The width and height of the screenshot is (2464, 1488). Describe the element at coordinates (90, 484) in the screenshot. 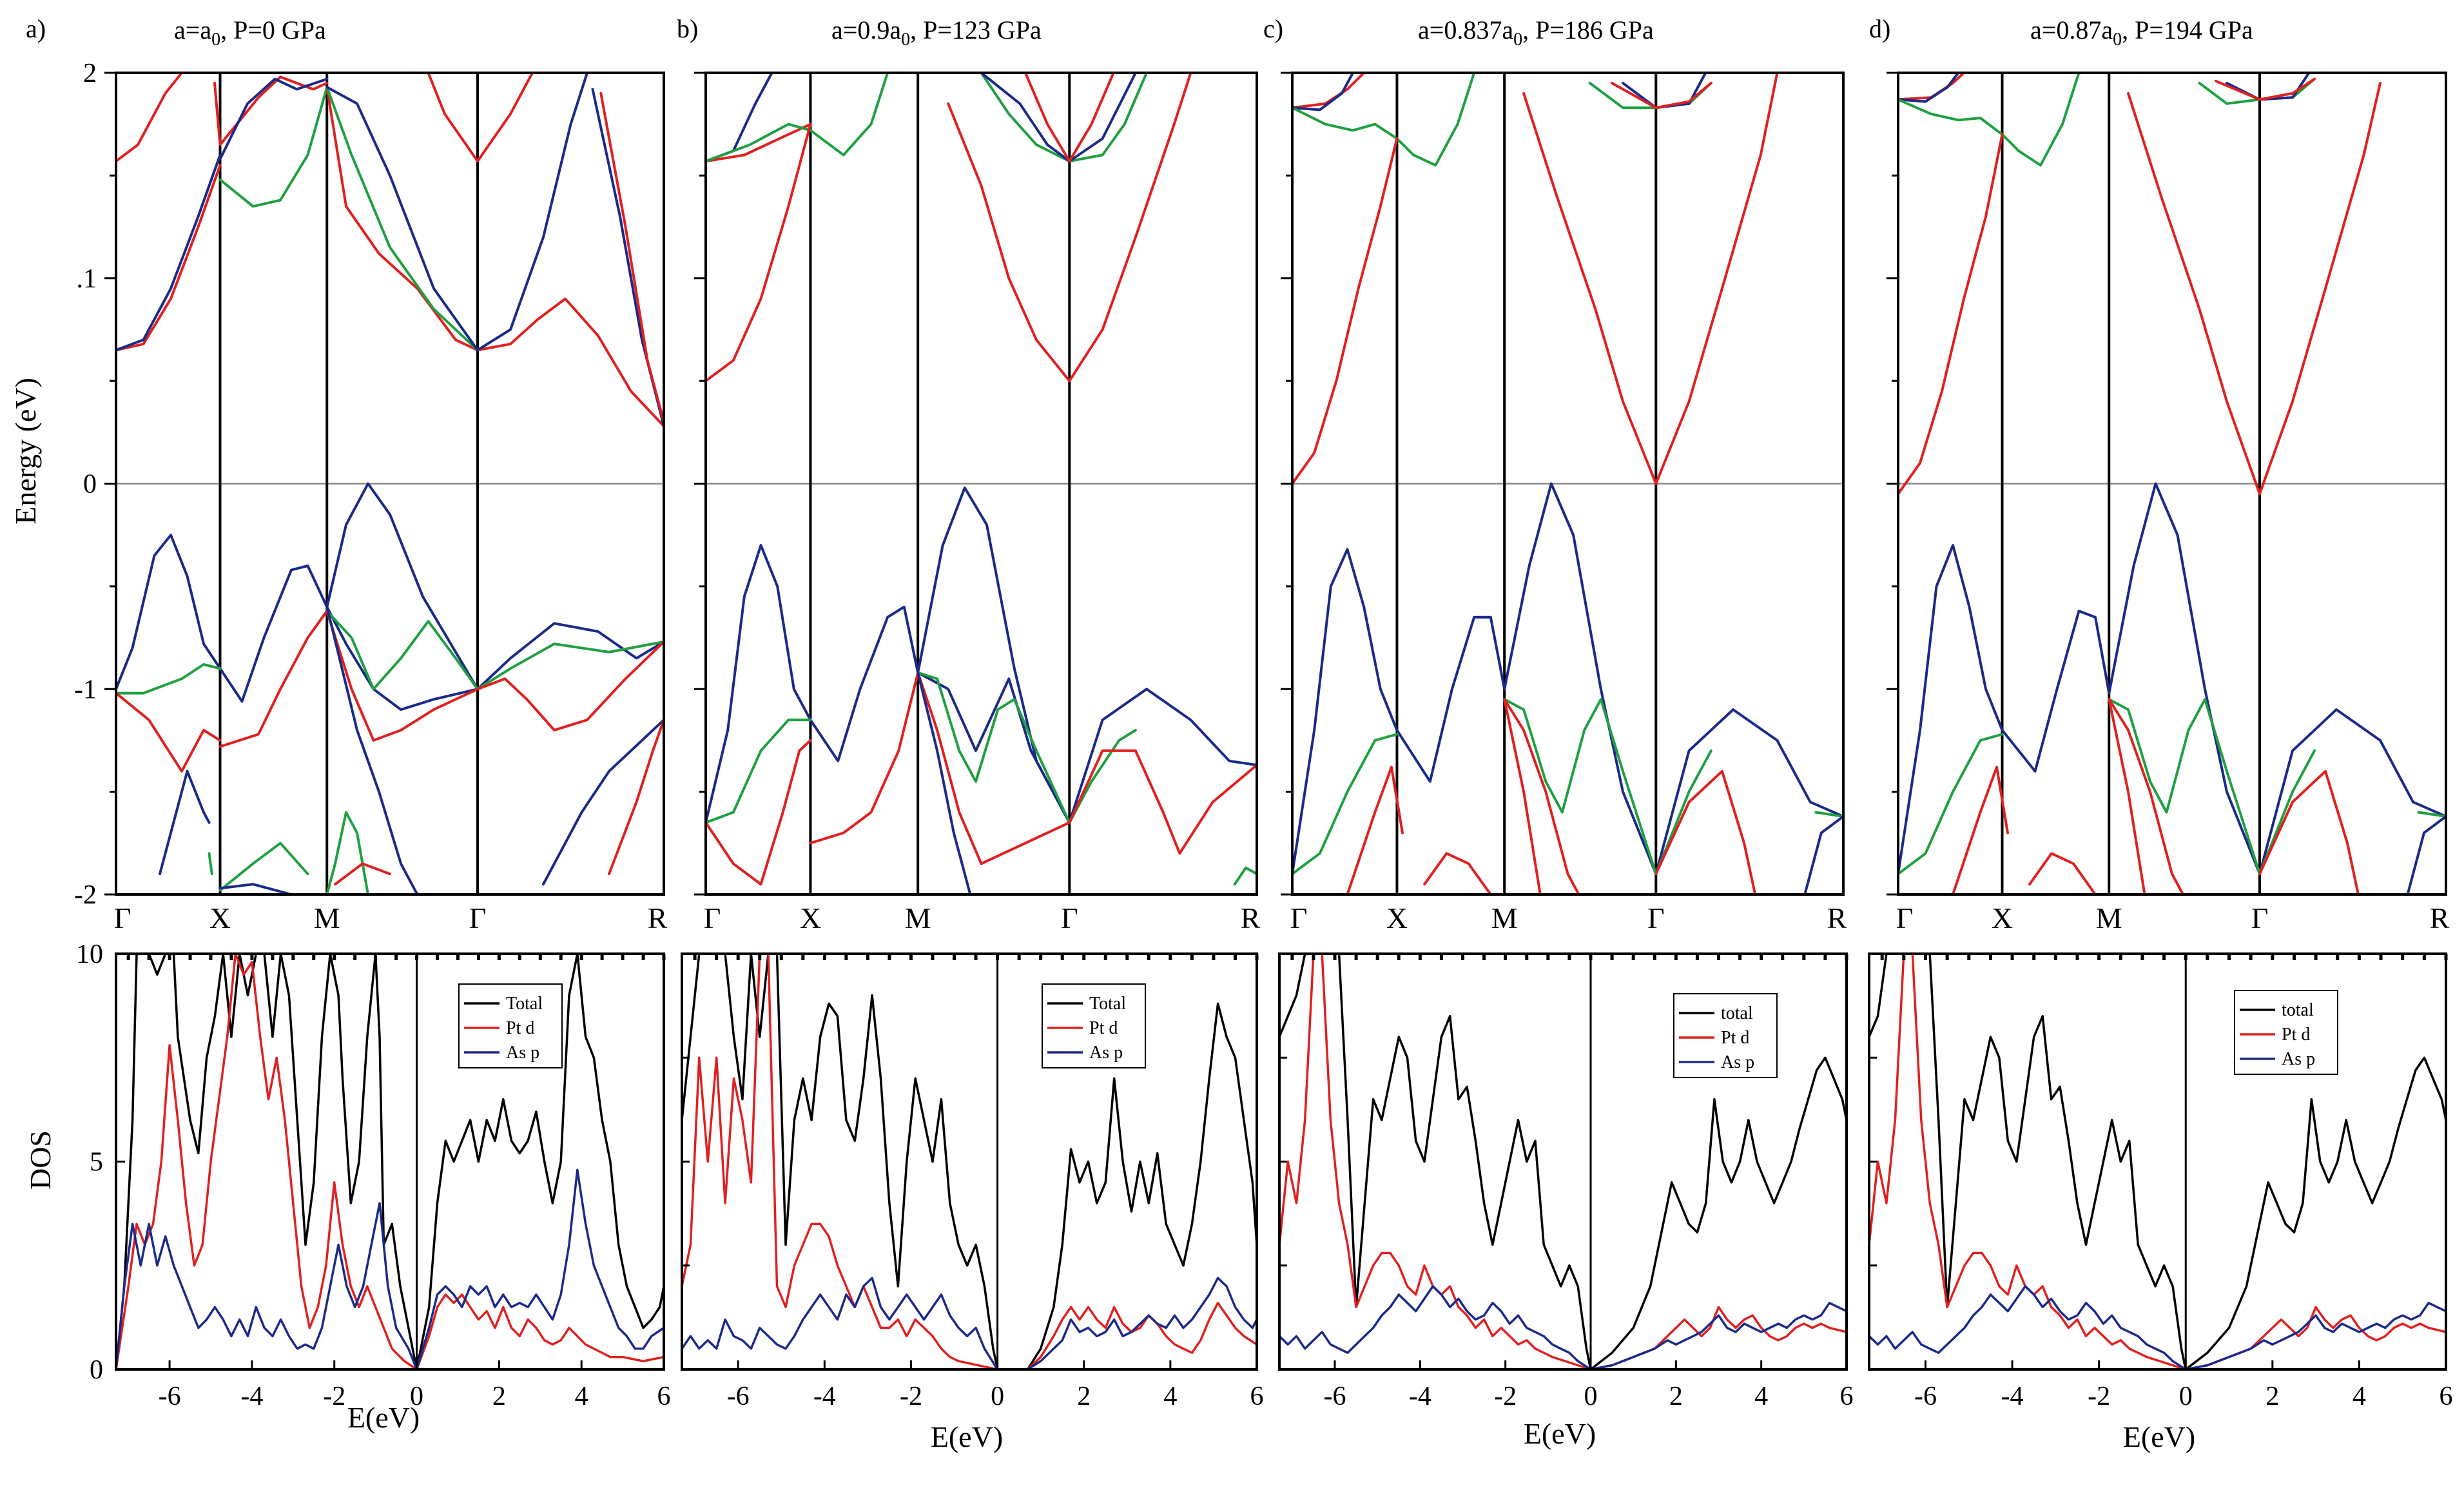

I see `band-y-tick-label: 0` at that location.